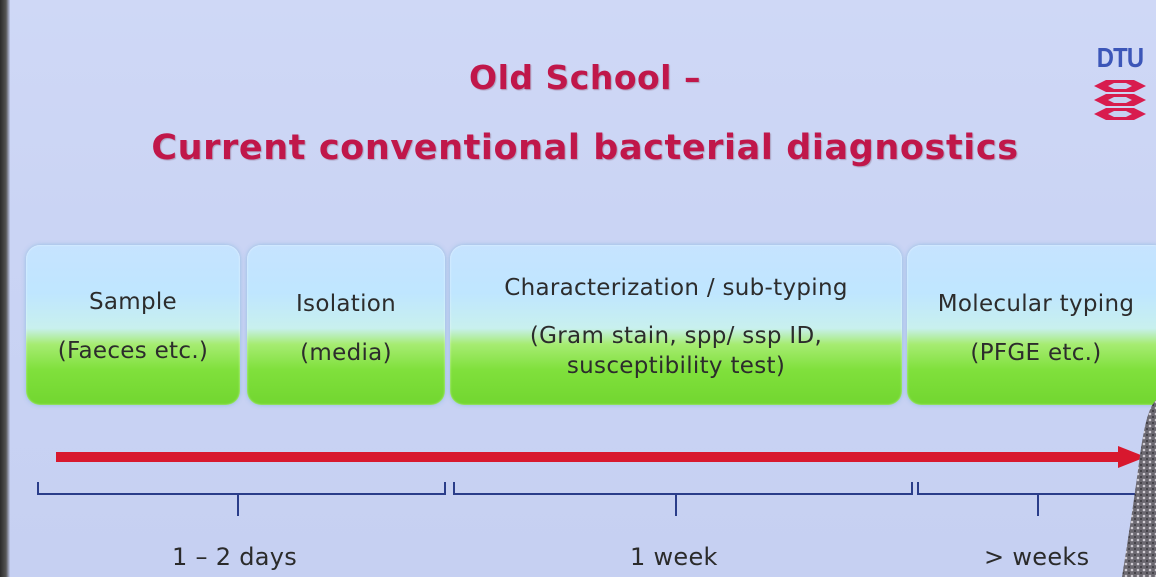  Describe the element at coordinates (346, 353) in the screenshot. I see `step-isolation-detail: (media)` at that location.